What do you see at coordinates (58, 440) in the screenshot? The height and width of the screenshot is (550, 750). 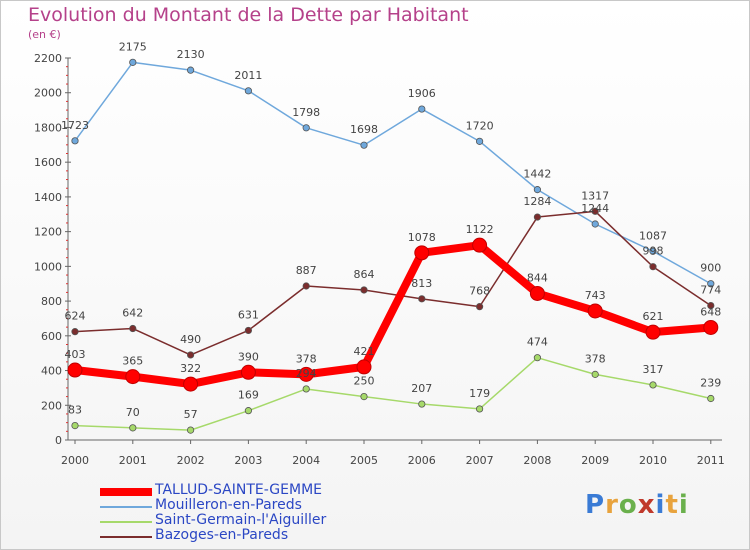 I see `y-tick-label: 0` at bounding box center [58, 440].